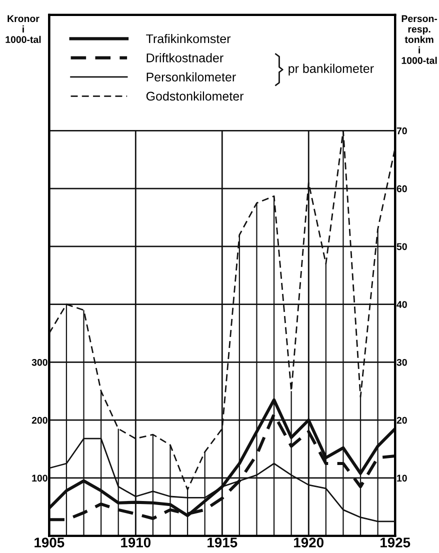 The image size is (439, 553). I want to click on annotation: pr bankilometer, so click(331, 70).